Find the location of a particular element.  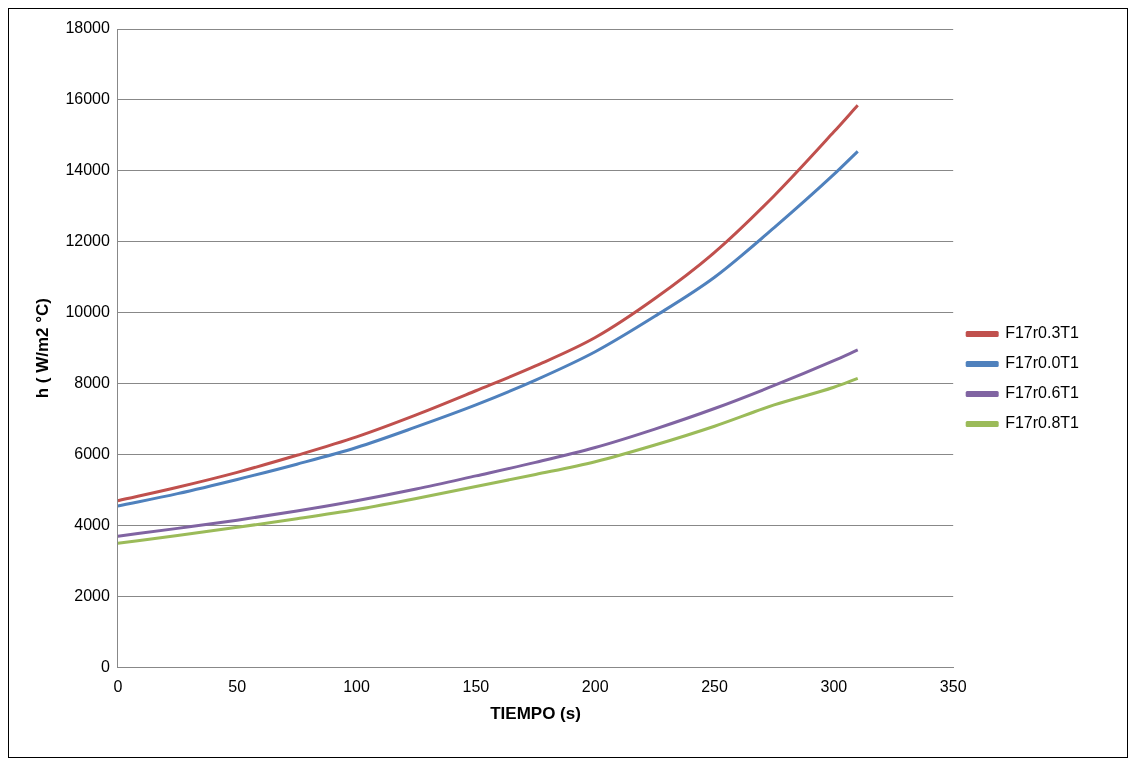

y-axis-title: h ( W/m2 °C) is located at coordinates (42, 348).